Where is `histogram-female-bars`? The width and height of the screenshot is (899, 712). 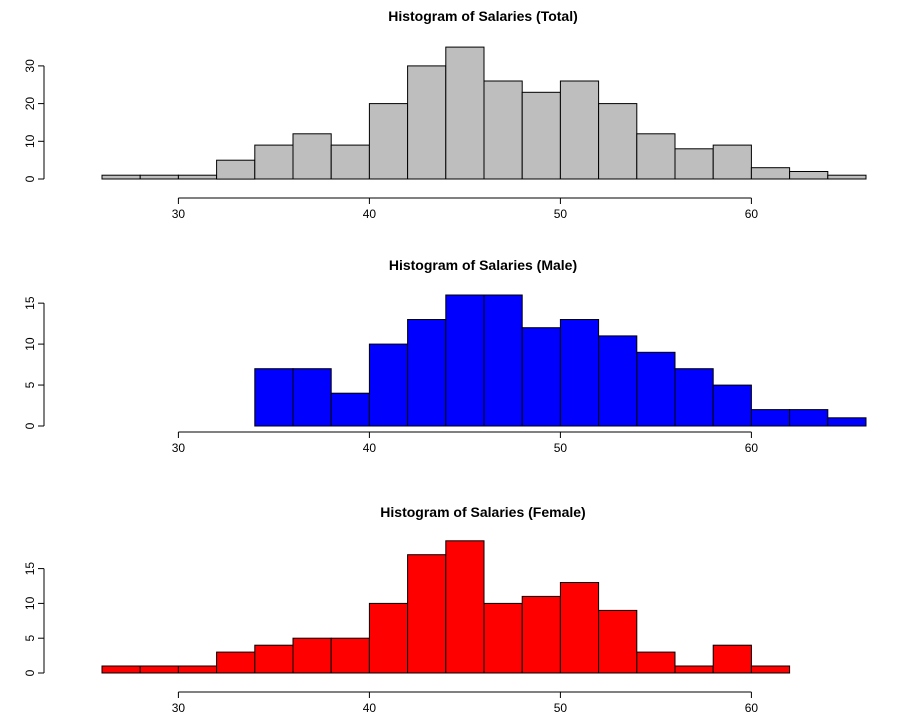 histogram-female-bars is located at coordinates (446, 607).